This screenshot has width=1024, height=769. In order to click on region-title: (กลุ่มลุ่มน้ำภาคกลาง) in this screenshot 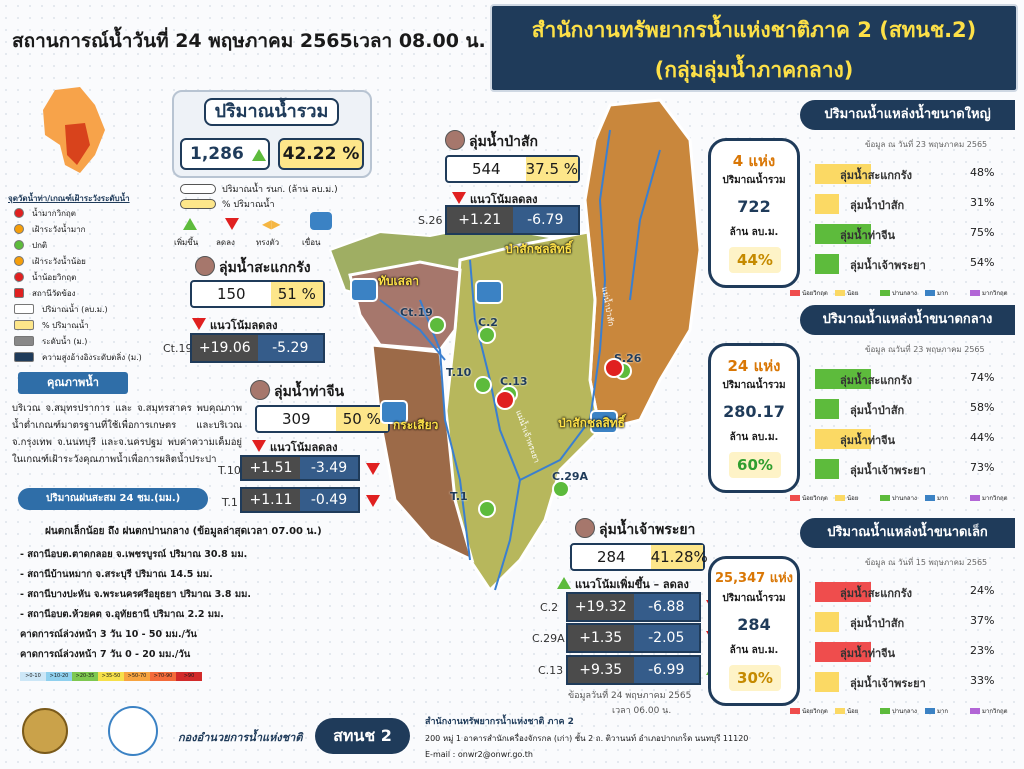, I will do `click(754, 70)`.